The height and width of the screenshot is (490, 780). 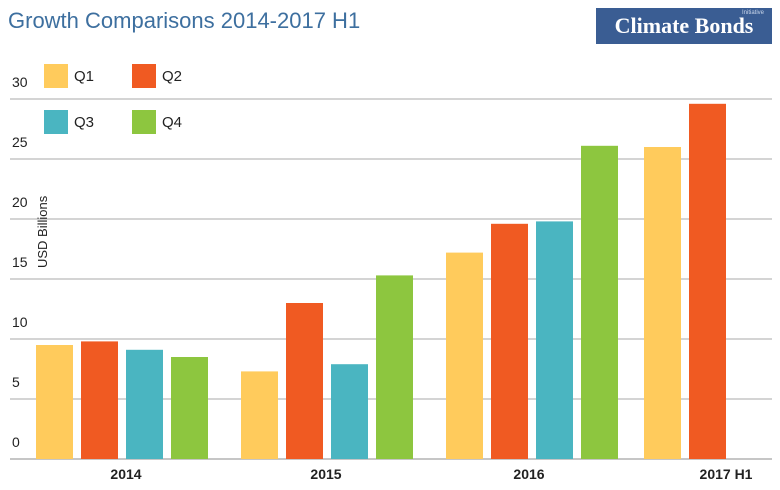 I want to click on bar-q1-2014, so click(x=54, y=402).